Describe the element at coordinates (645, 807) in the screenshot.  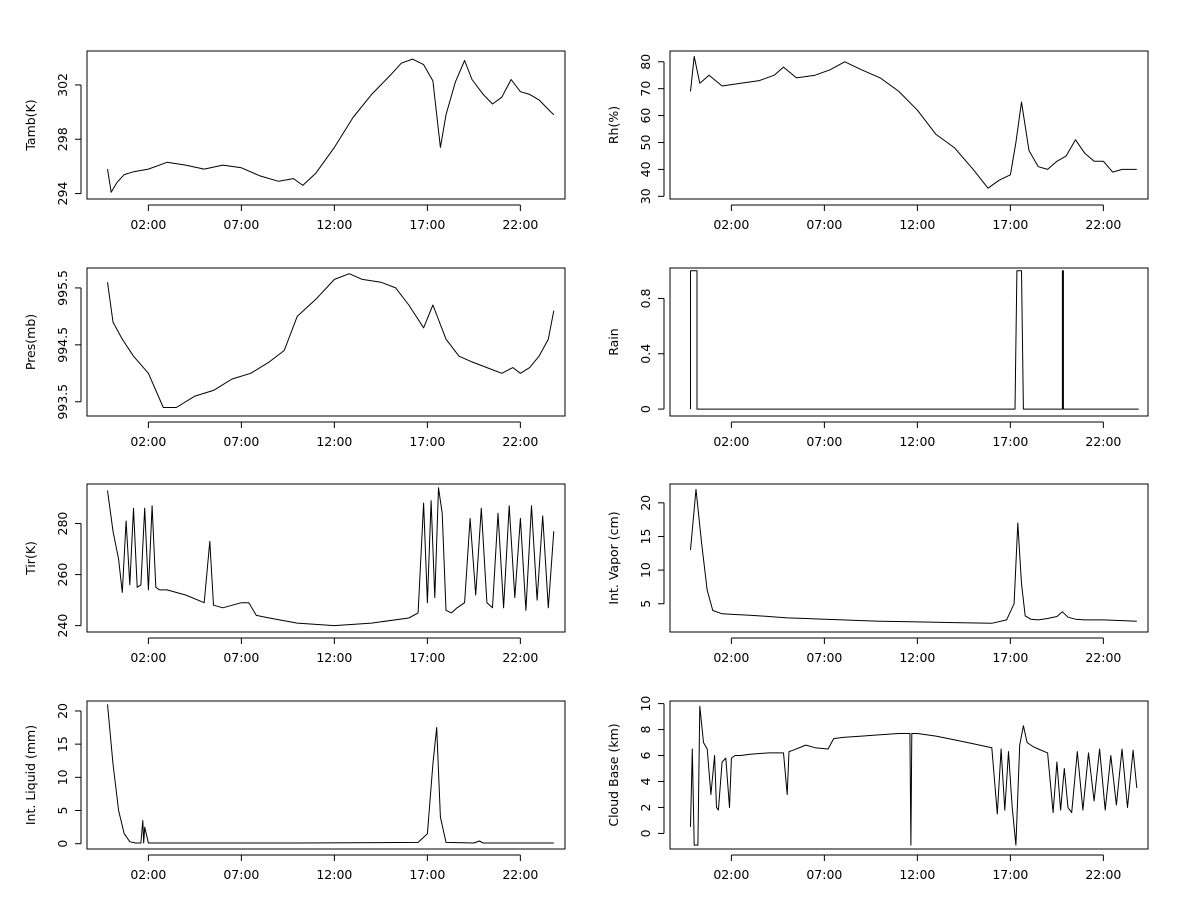
I see `y-tick-label: 2` at that location.